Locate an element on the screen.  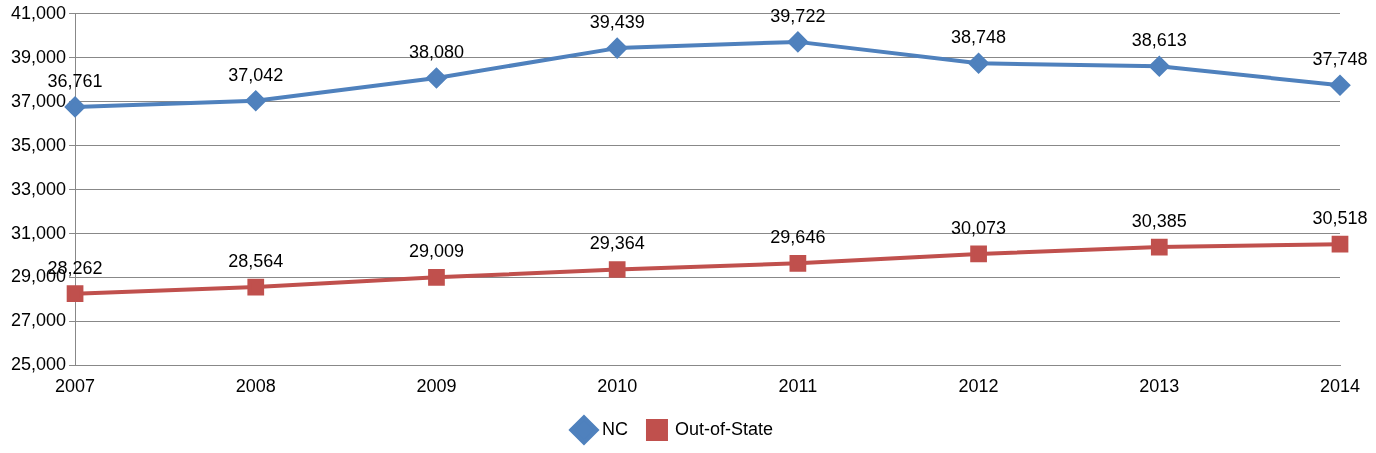
data-label: 29,009 is located at coordinates (436, 251).